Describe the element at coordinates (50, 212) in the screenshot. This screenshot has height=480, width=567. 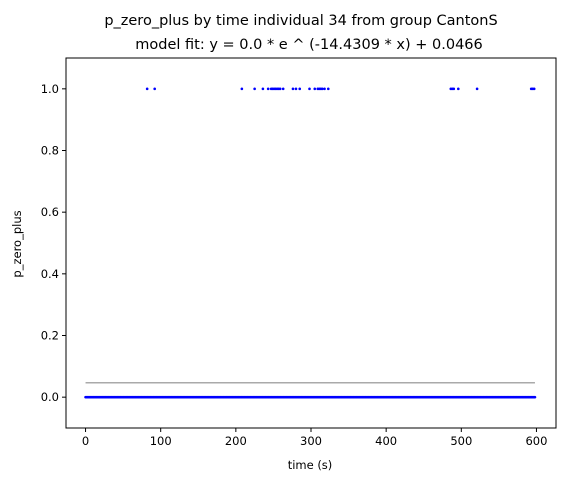
I see `y-tick-label: 0.6` at that location.